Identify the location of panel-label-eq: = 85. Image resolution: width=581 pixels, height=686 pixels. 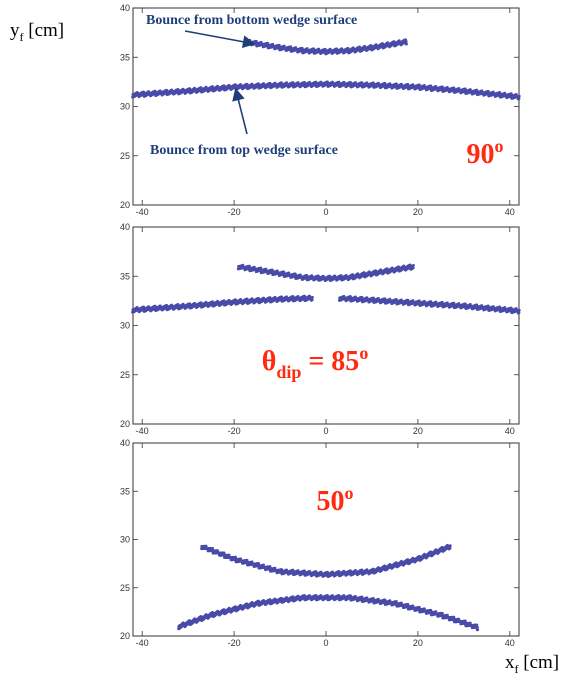
(330, 361).